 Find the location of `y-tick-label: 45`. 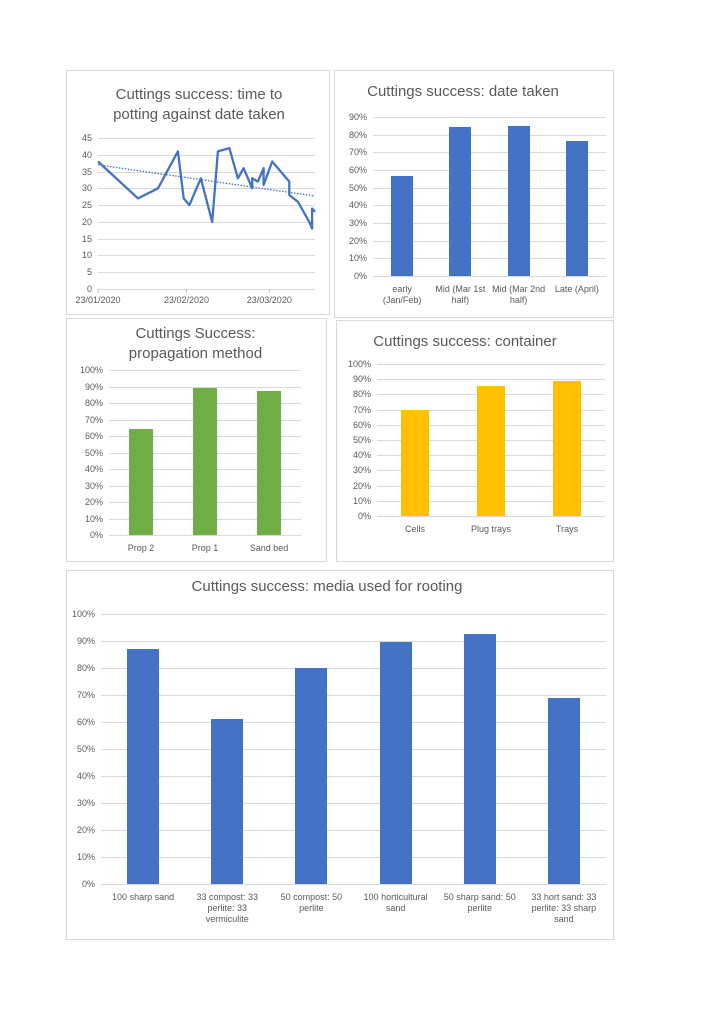

y-tick-label: 45 is located at coordinates (86, 138).